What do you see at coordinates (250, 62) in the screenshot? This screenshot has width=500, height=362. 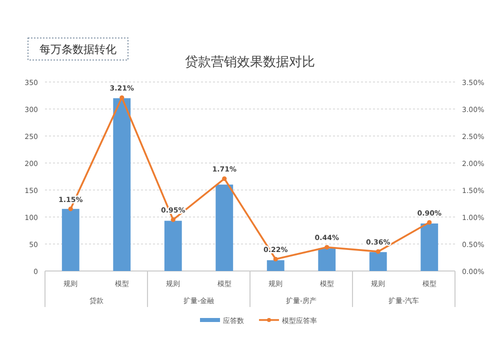 I see `chart-title: 贷款营销效果数据对比` at bounding box center [250, 62].